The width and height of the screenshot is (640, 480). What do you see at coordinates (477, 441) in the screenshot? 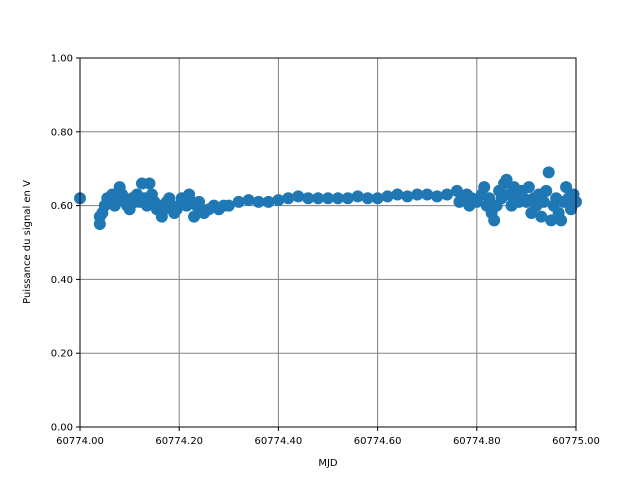
I see `x-tick-label: 60774.80` at bounding box center [477, 441].